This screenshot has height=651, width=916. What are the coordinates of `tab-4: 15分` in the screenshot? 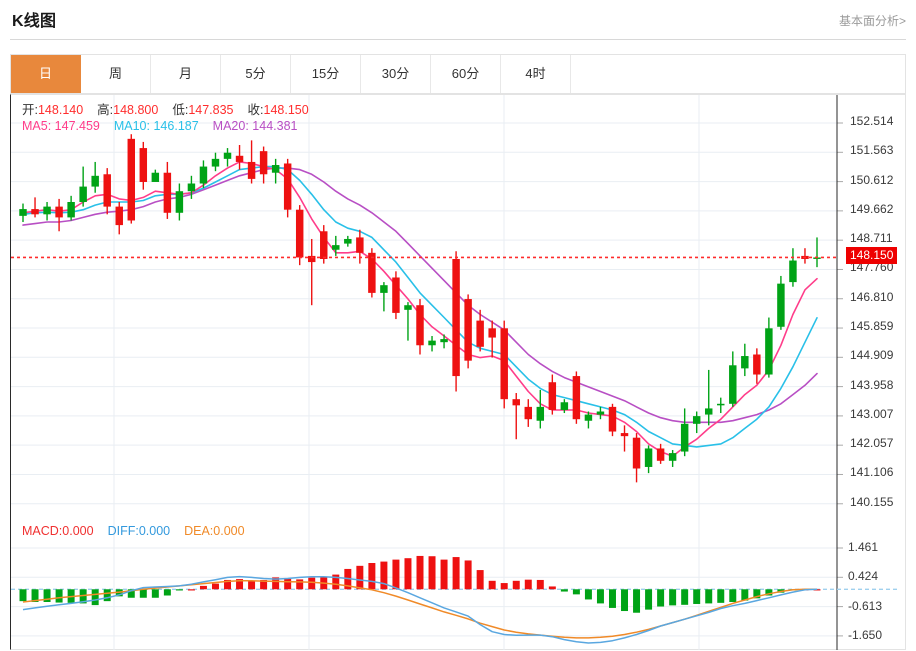 It's located at (326, 74).